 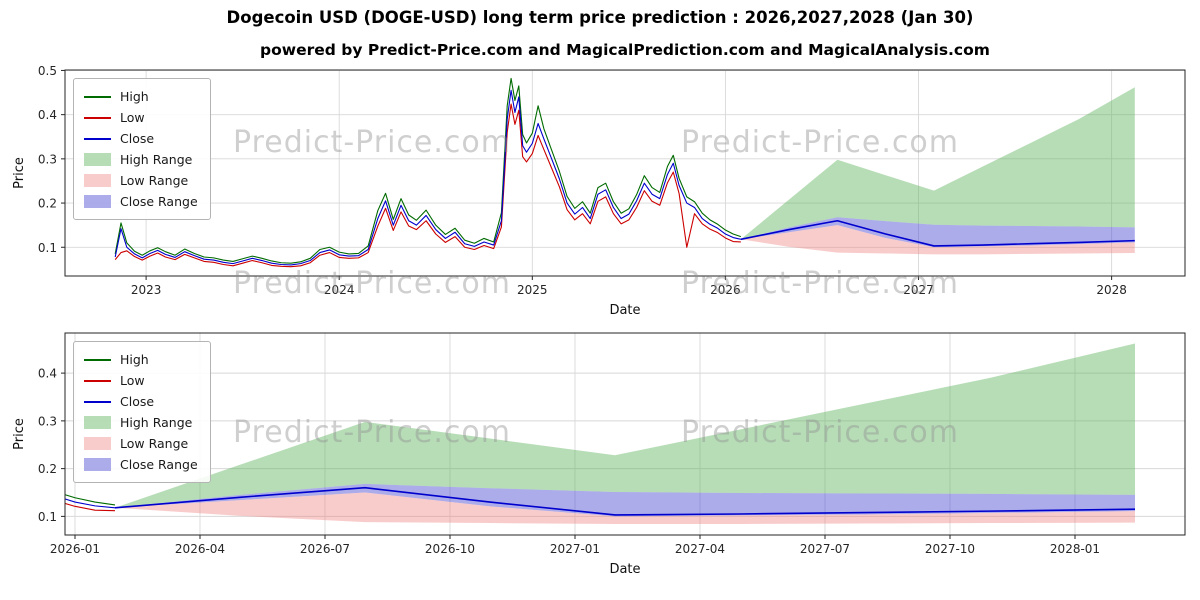 What do you see at coordinates (47, 71) in the screenshot?
I see `y-tick-label: 0.5` at bounding box center [47, 71].